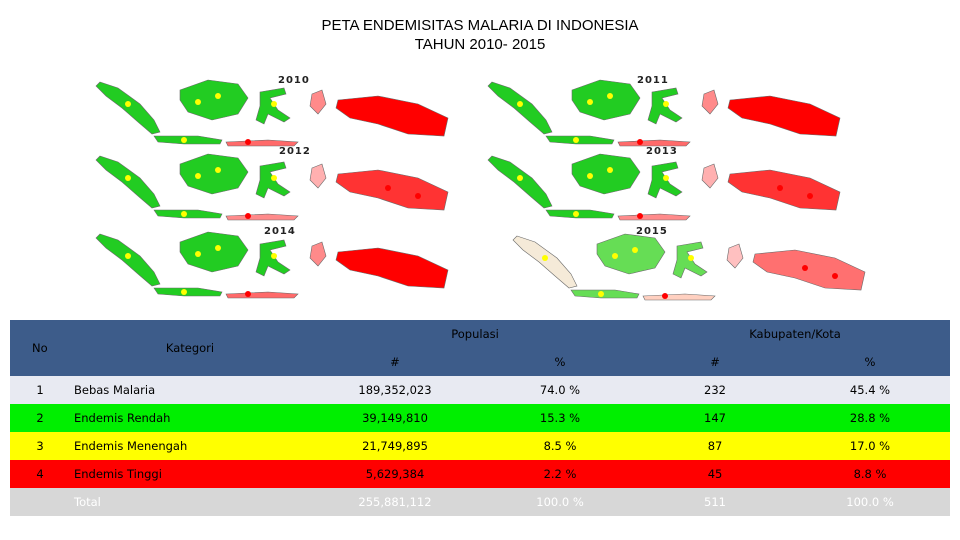 The width and height of the screenshot is (960, 540). I want to click on row-kab-num: 45, so click(715, 474).